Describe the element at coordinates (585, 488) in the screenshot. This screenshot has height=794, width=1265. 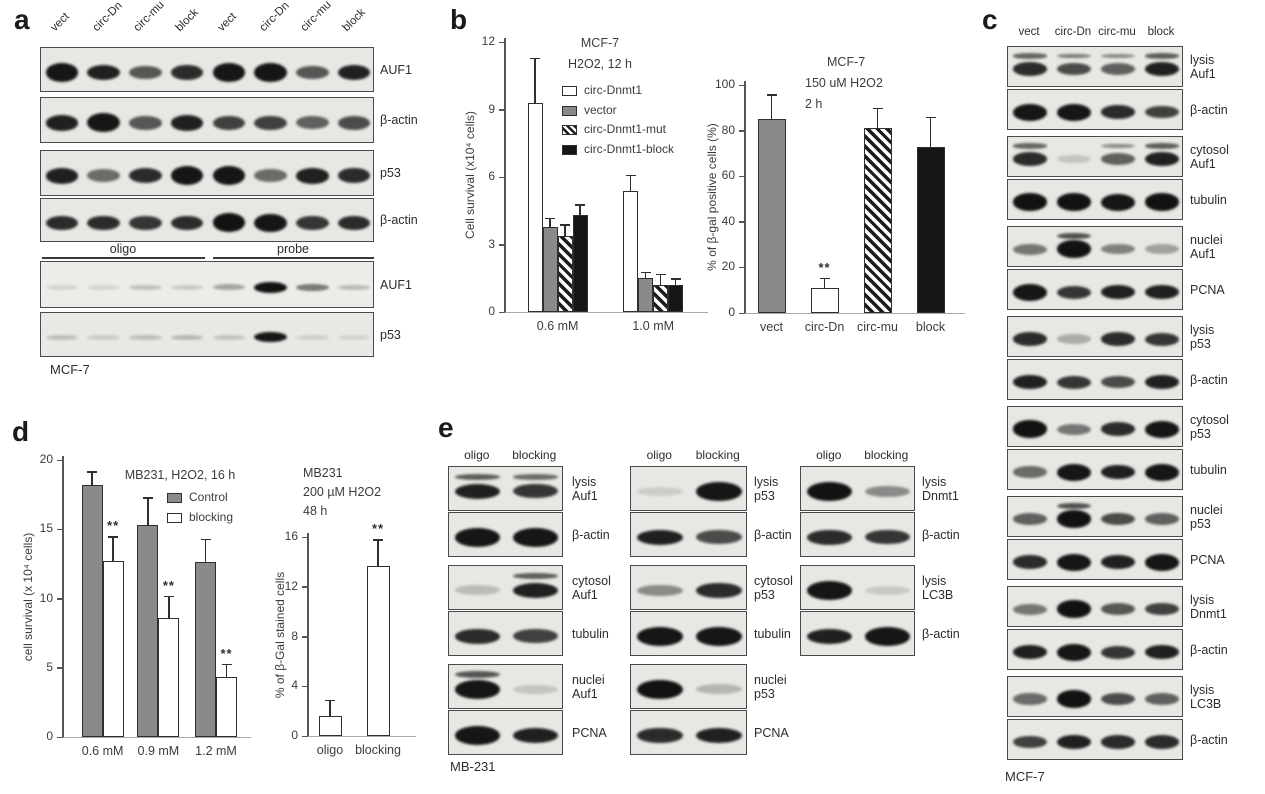
I see `protein-label: lysis Auf1` at that location.